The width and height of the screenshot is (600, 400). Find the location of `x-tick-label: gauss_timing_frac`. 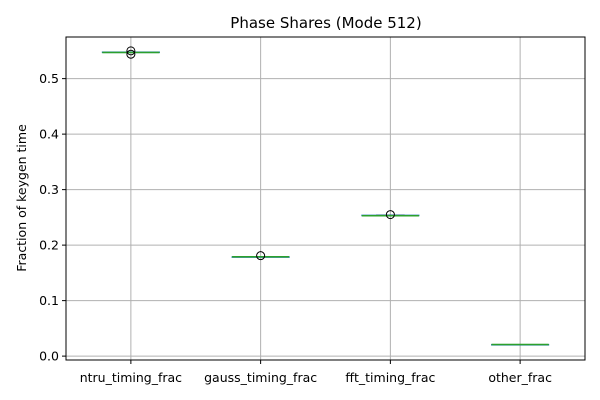

x-tick-label: gauss_timing_frac is located at coordinates (260, 377).